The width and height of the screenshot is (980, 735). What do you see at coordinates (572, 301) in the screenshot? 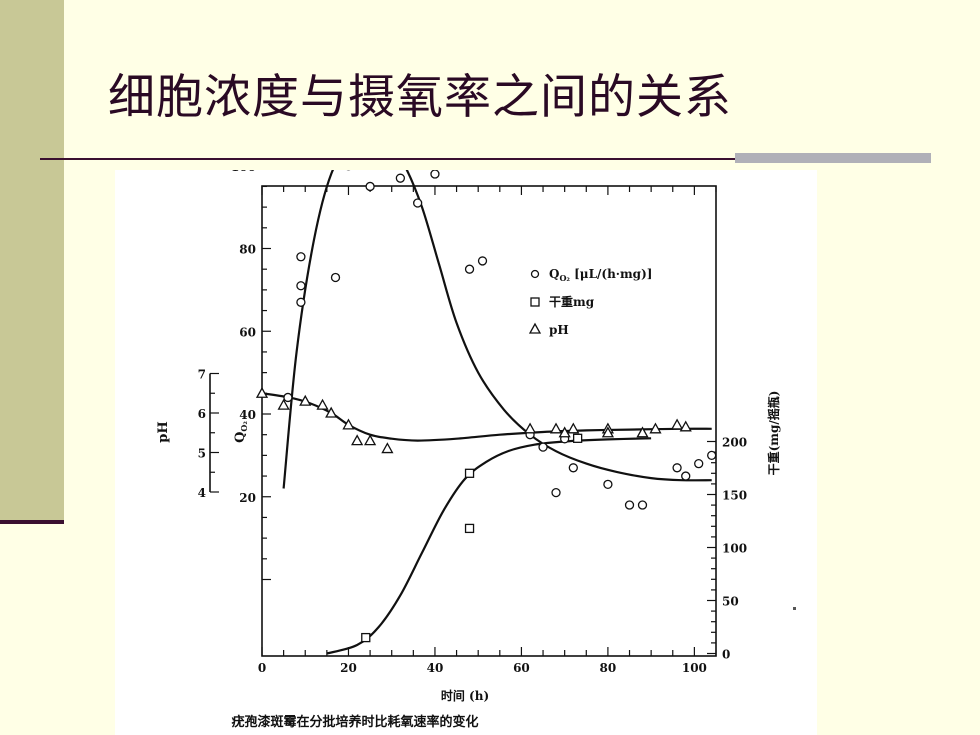
I see `legend-label: 干重mg` at bounding box center [572, 301].